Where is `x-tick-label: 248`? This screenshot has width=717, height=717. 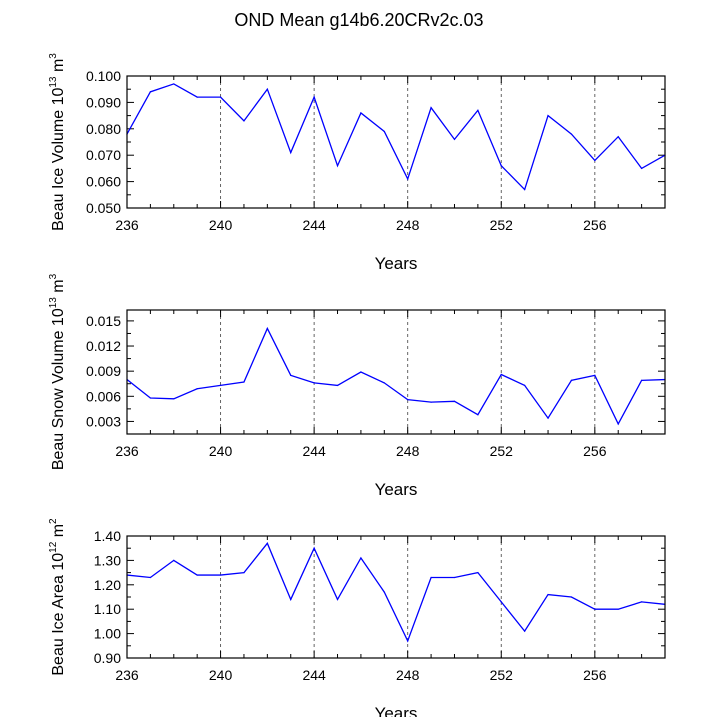 x-tick-label: 248 is located at coordinates (408, 675).